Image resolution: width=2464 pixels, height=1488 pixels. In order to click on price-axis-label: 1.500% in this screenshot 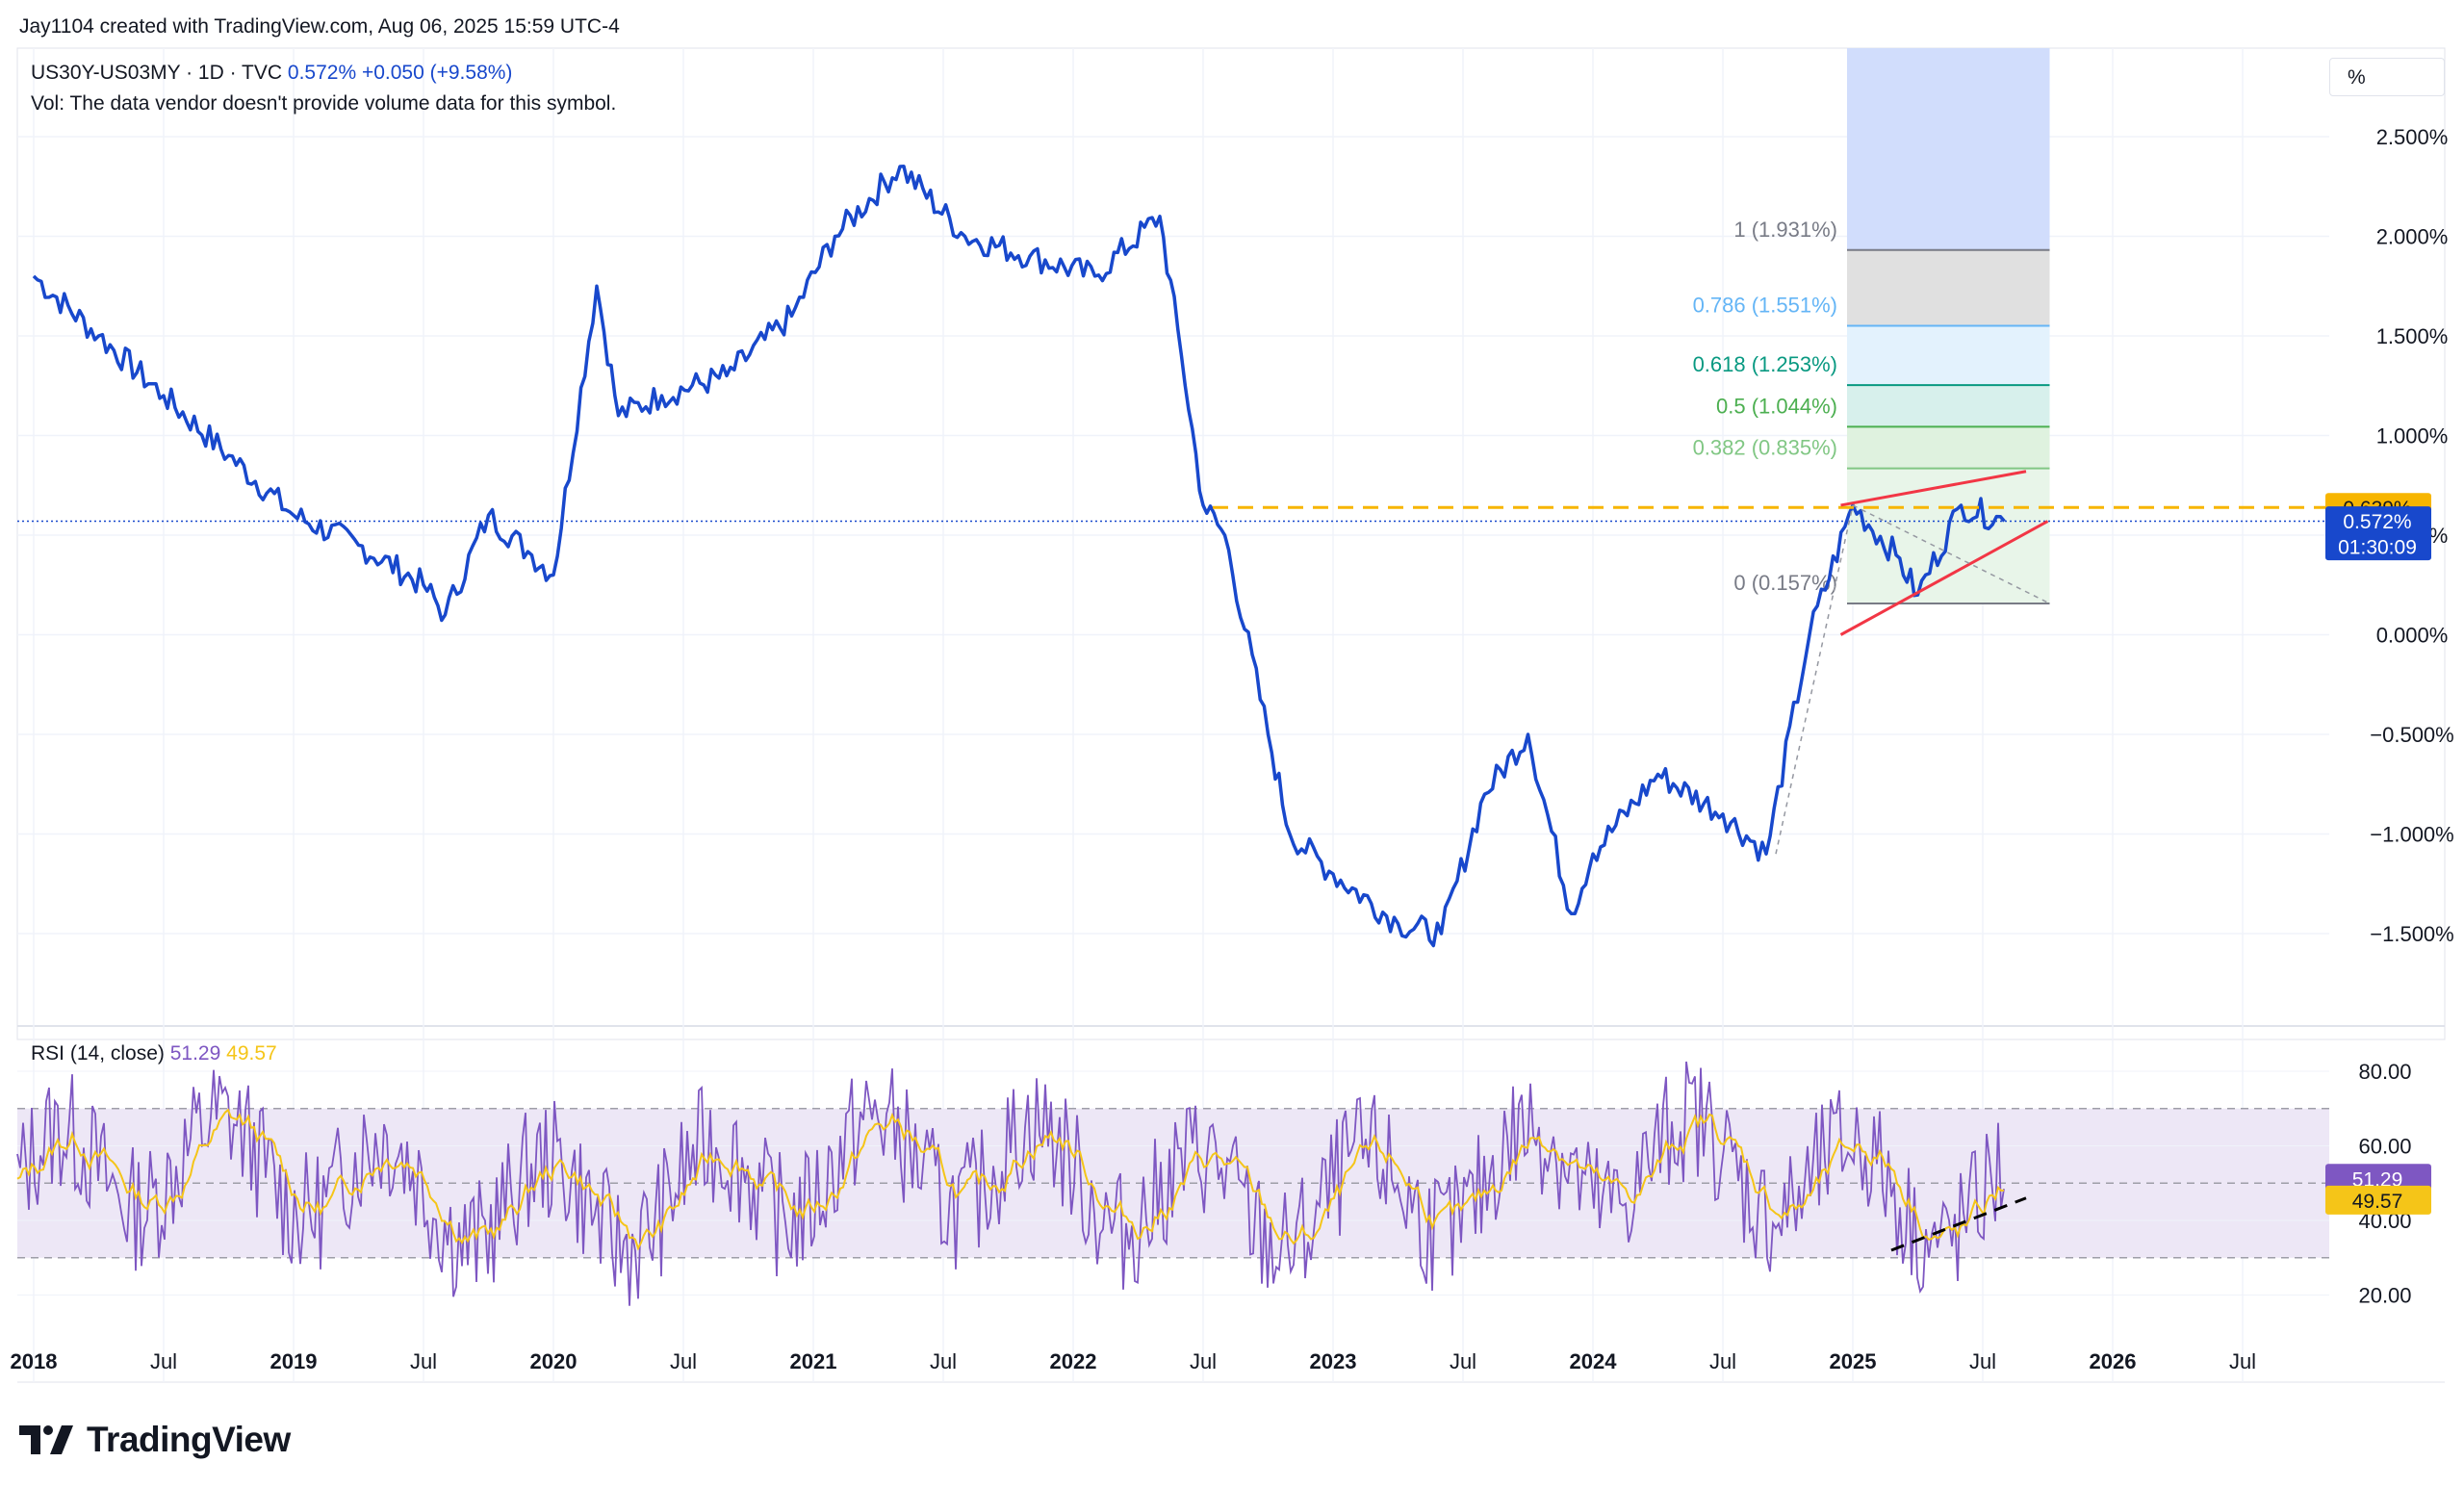, I will do `click(2412, 336)`.